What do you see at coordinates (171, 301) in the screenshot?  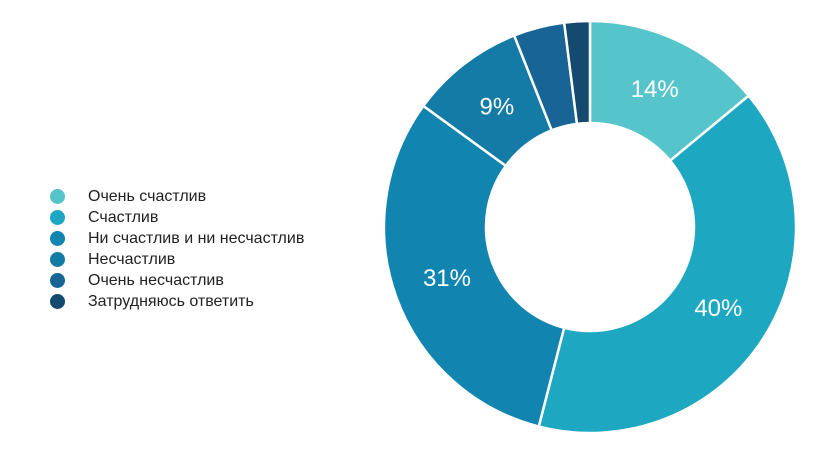 I see `legend-label: Затрудняюсь ответить` at bounding box center [171, 301].